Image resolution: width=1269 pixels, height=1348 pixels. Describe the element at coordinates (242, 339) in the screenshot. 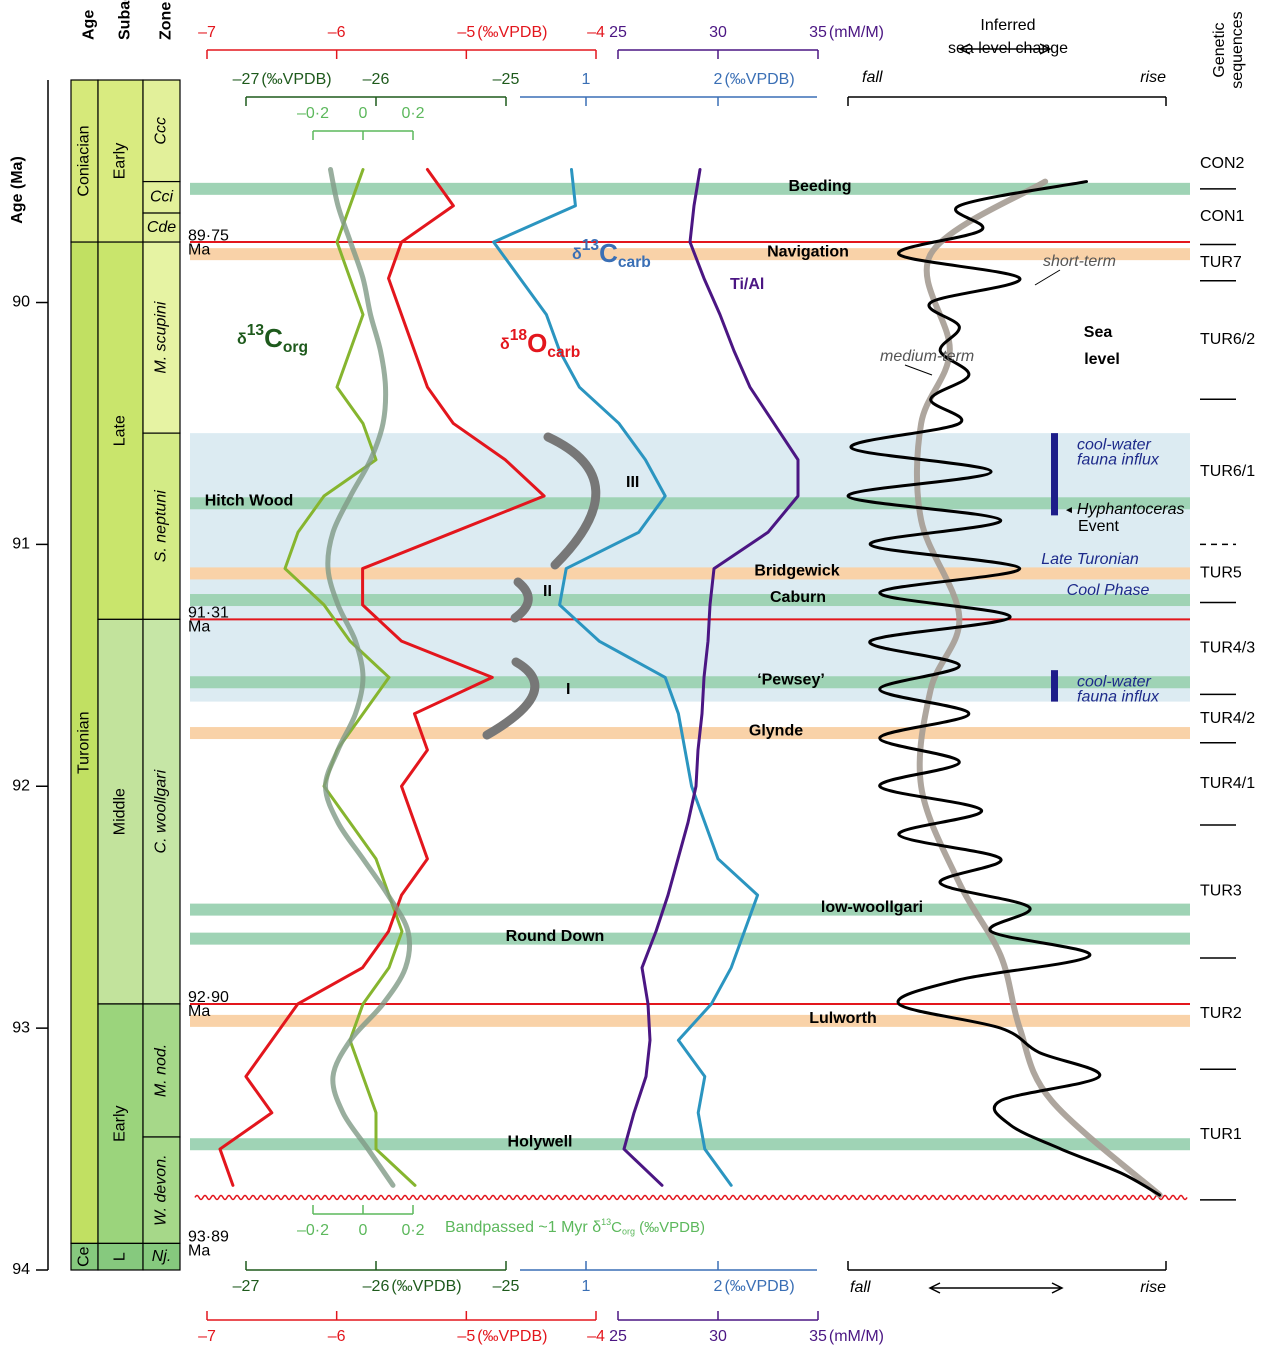

I see `series-label-part: δ` at that location.